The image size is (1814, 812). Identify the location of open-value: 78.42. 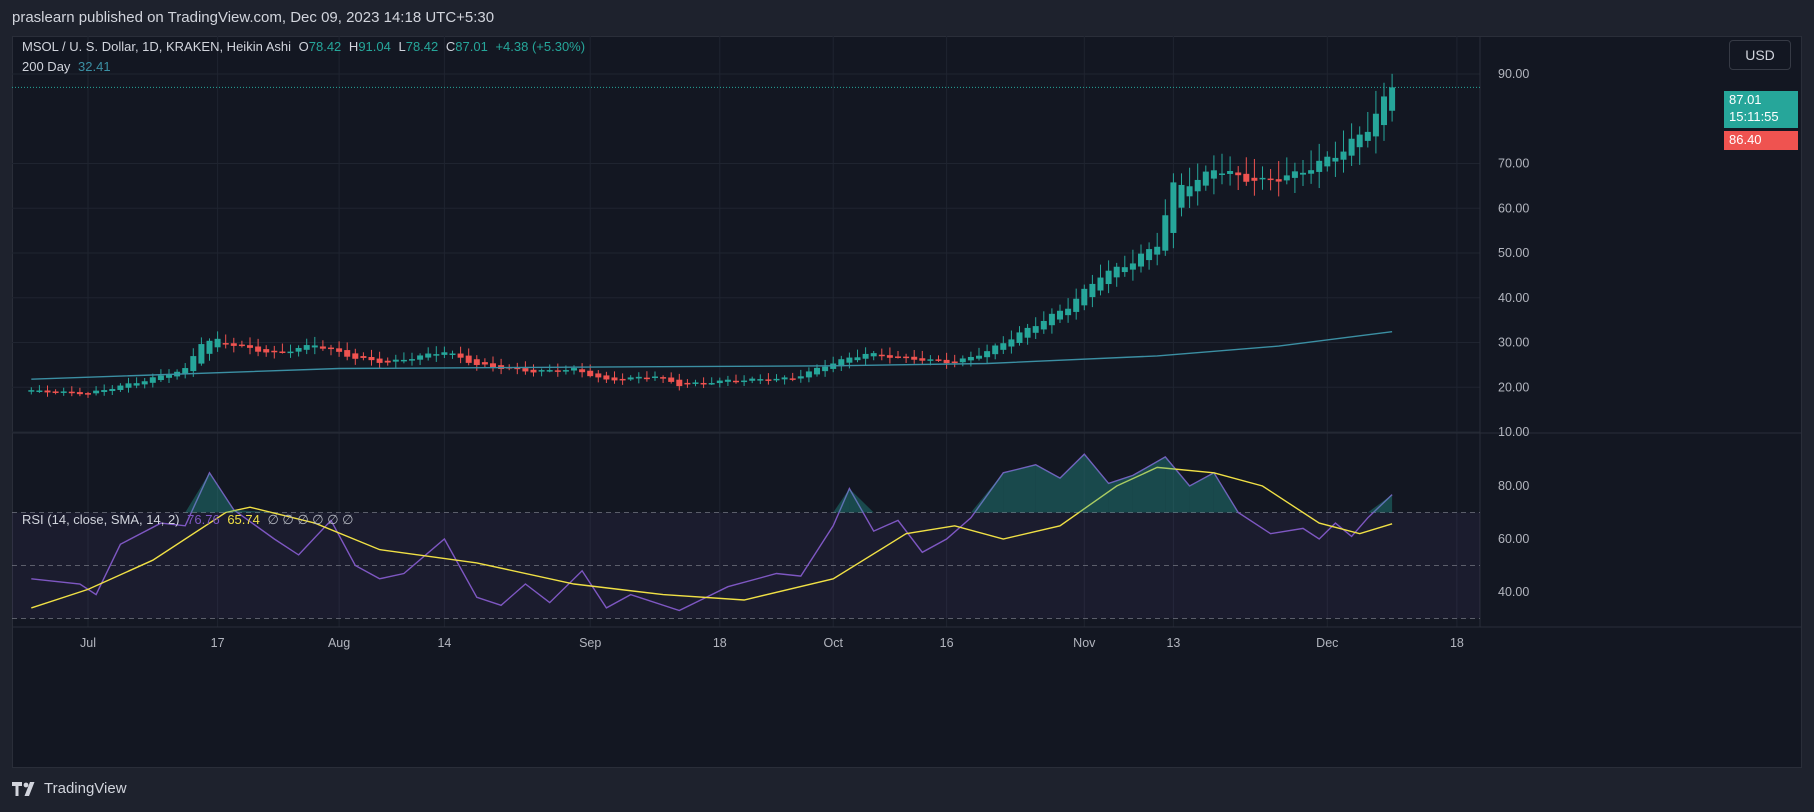
(325, 46).